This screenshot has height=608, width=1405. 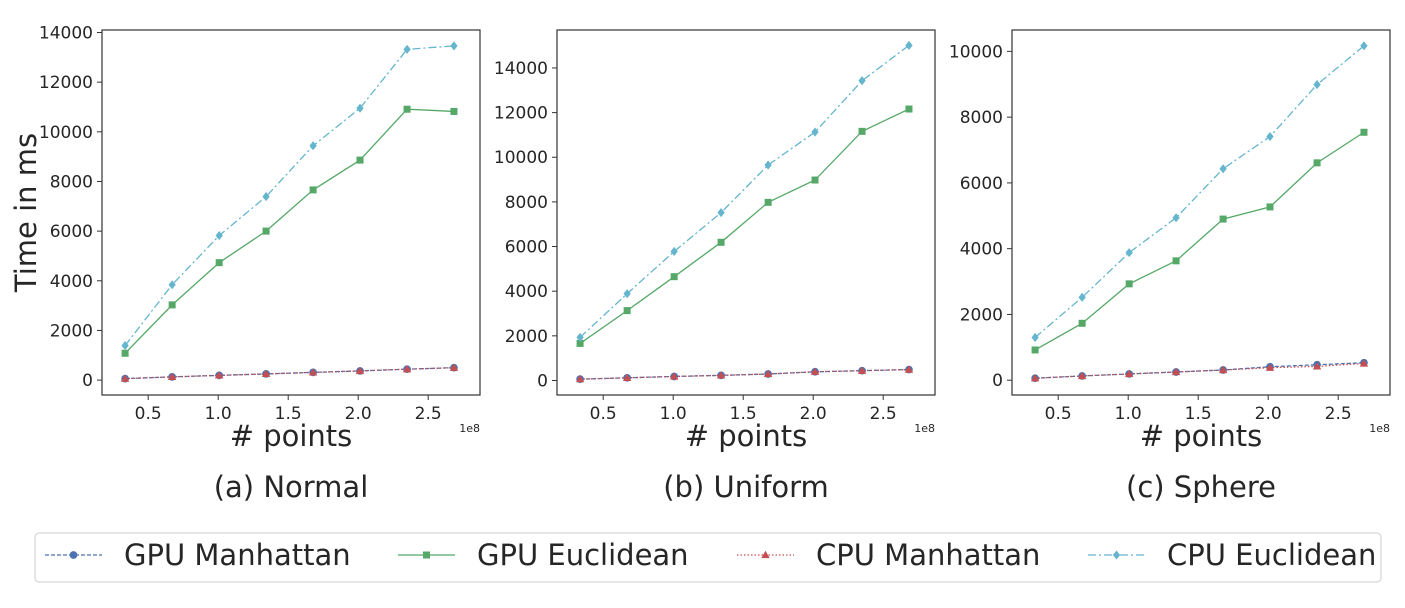 What do you see at coordinates (237, 555) in the screenshot?
I see `legend-label: GPU Manhattan` at bounding box center [237, 555].